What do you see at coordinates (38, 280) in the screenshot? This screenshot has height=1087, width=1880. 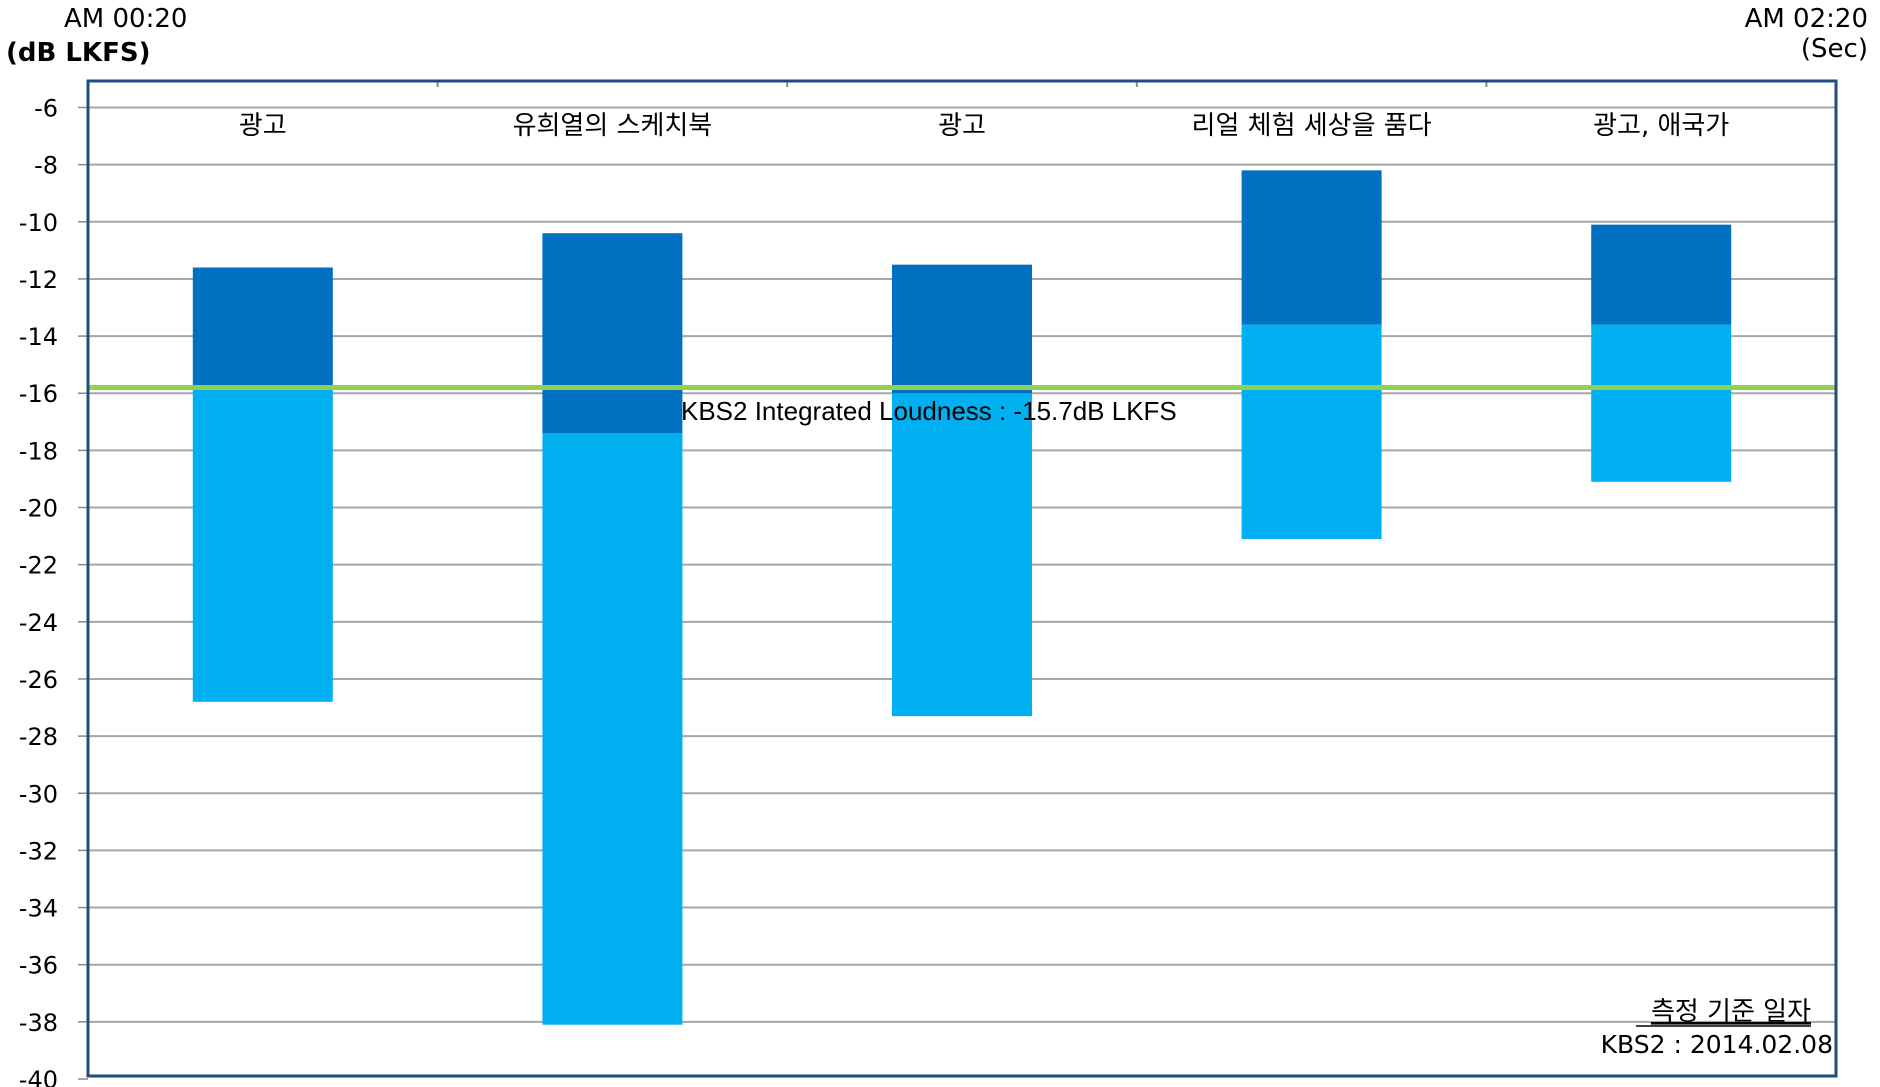 I see `y-tick-label: -12` at bounding box center [38, 280].